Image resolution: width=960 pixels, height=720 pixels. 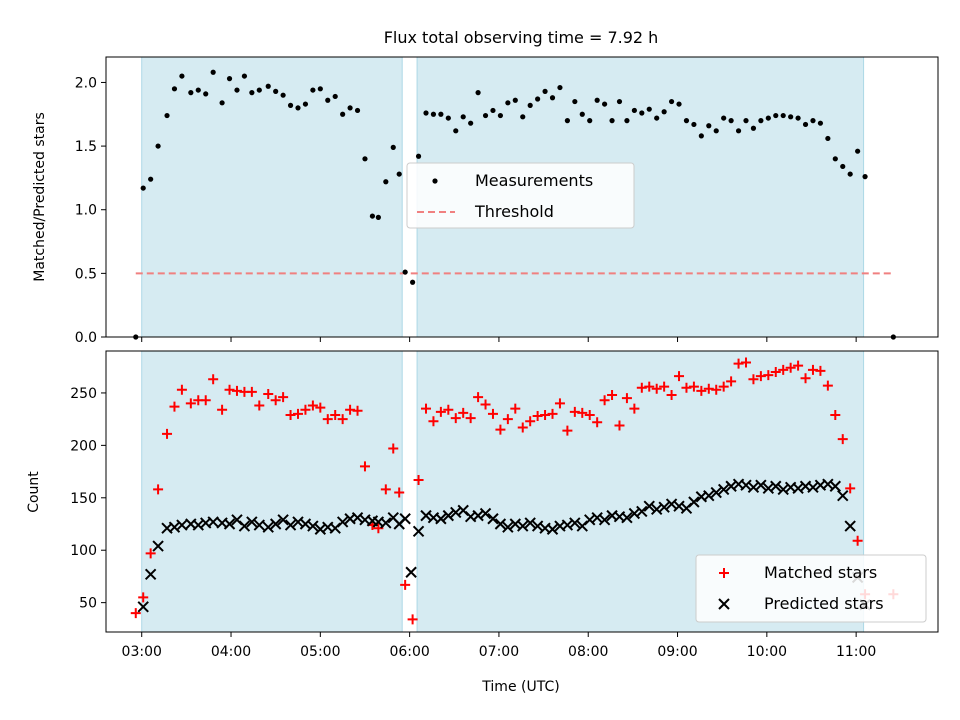 What do you see at coordinates (820, 572) in the screenshot?
I see `bottom-legend-label: Matched stars` at bounding box center [820, 572].